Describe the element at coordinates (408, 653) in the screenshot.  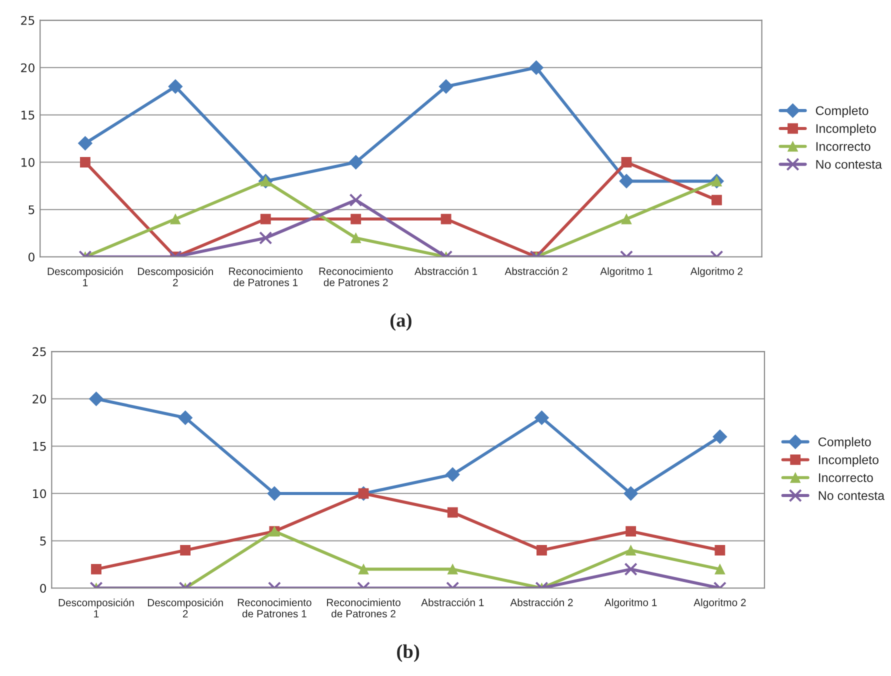
I see `text: (b)` at that location.